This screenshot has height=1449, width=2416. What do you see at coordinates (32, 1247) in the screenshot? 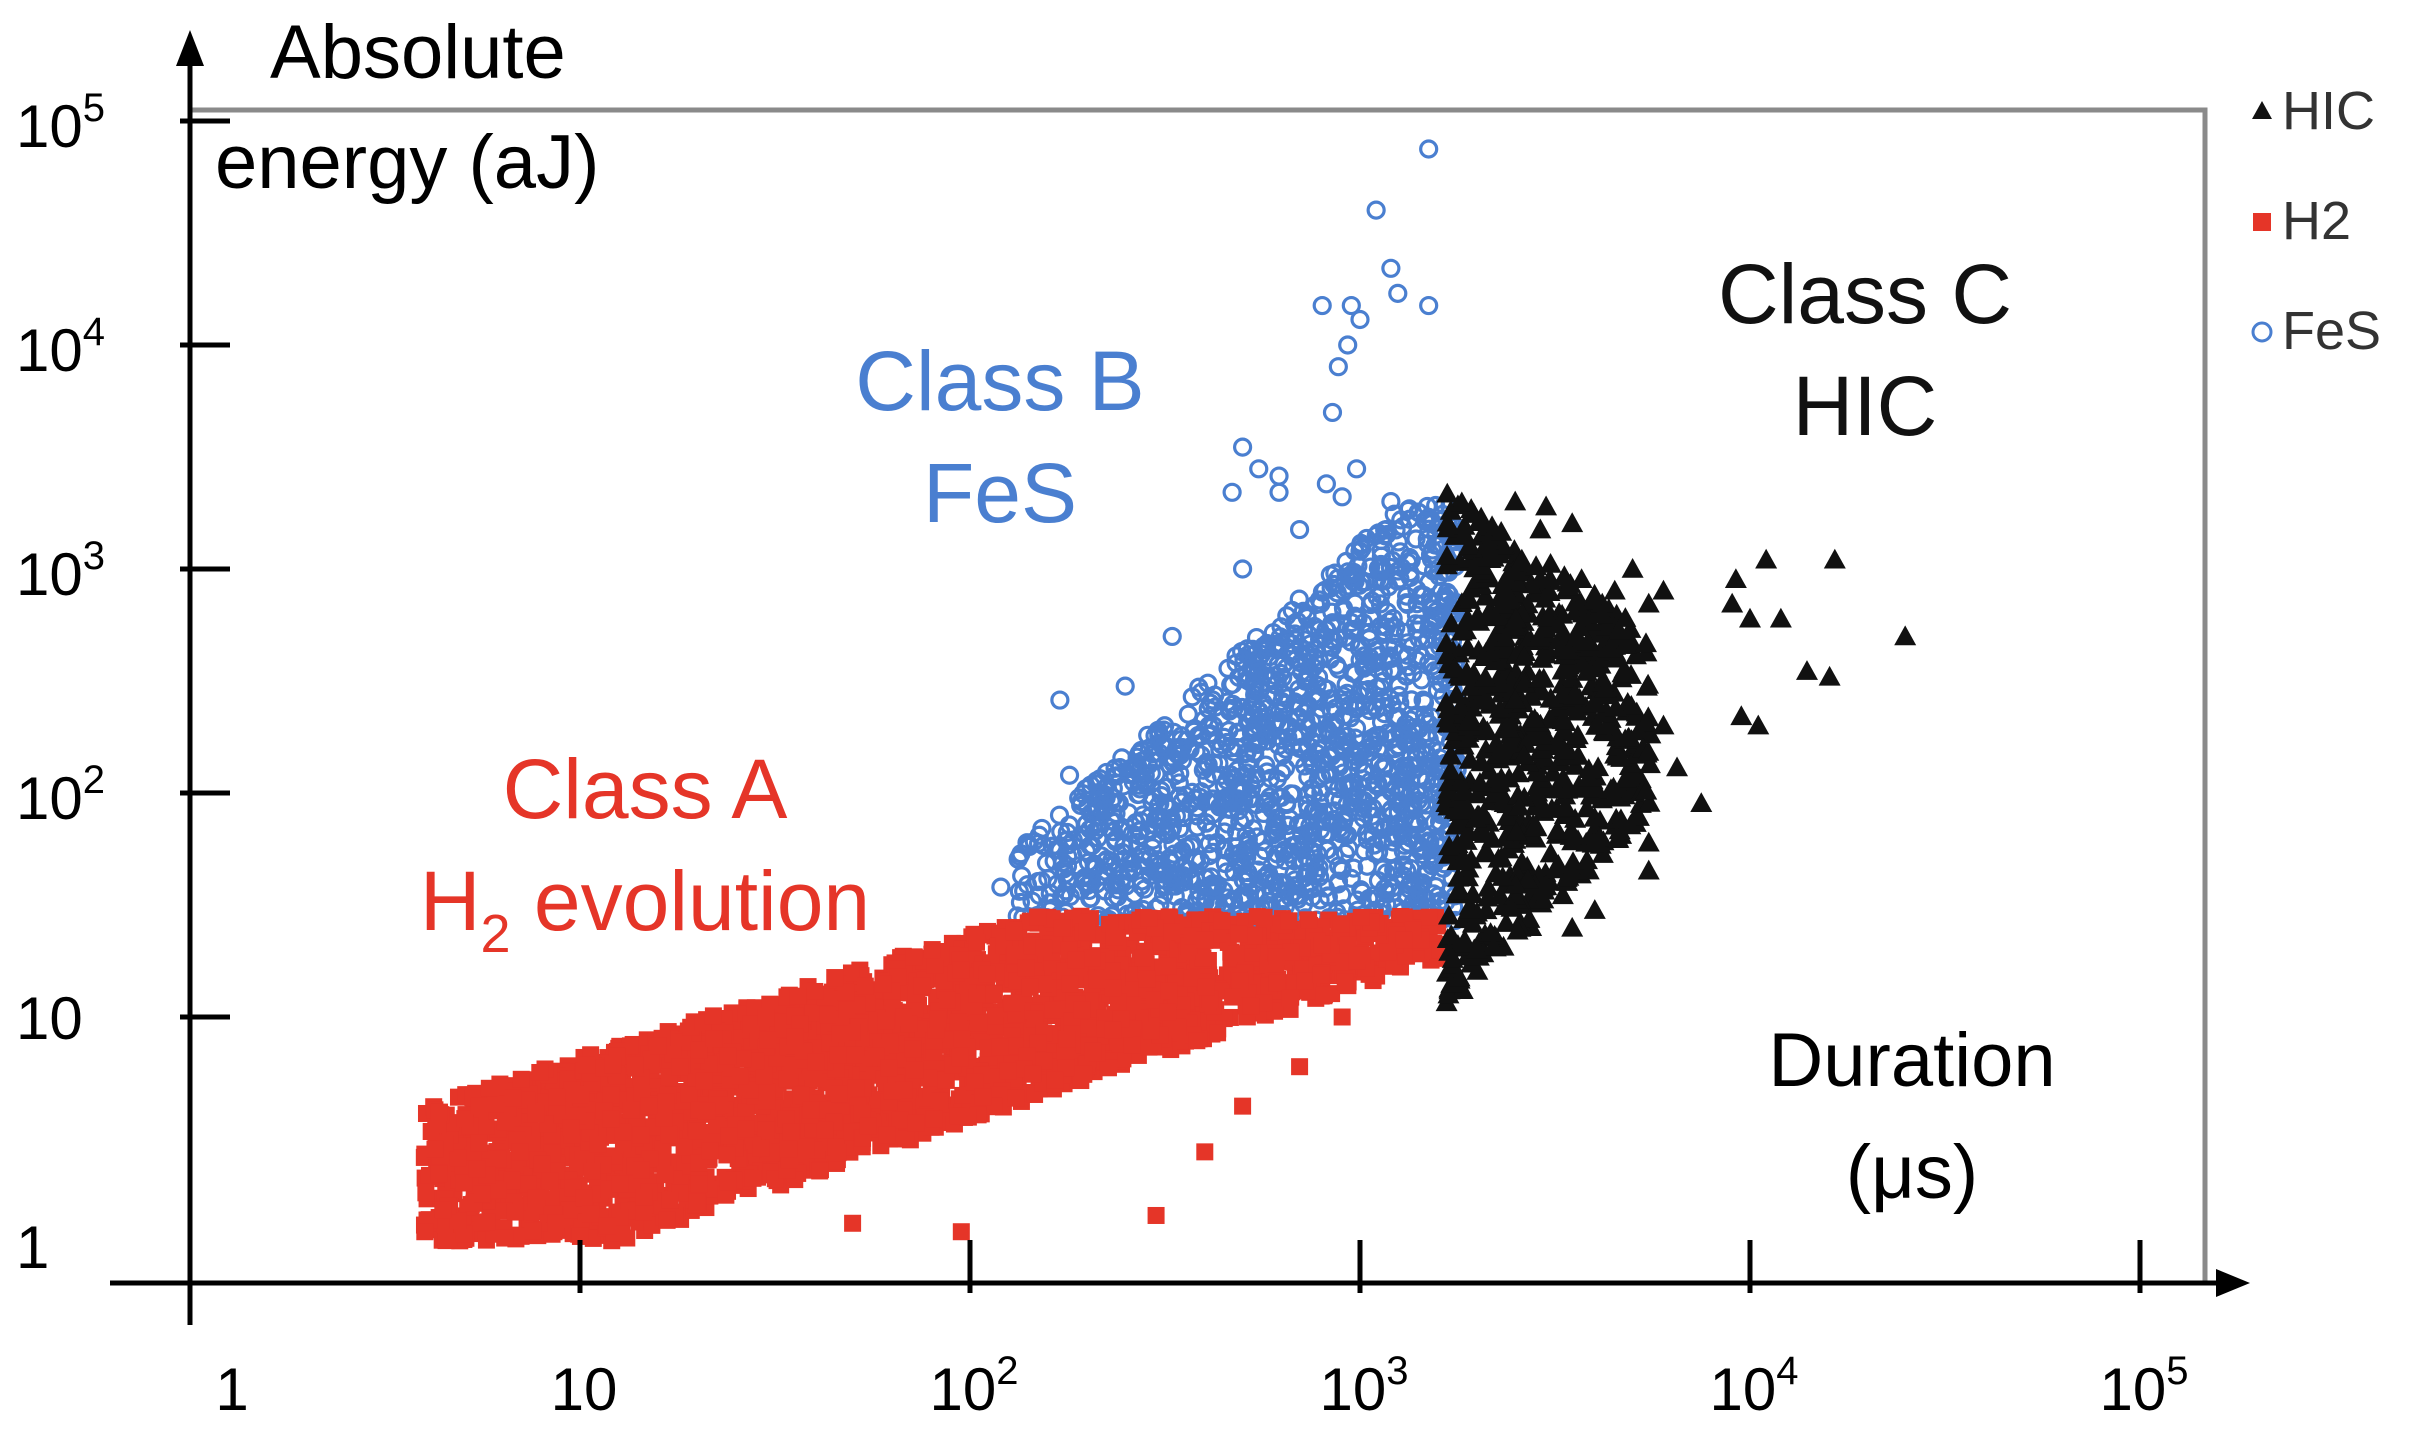
I see `y-tick-label: 1` at bounding box center [32, 1247].